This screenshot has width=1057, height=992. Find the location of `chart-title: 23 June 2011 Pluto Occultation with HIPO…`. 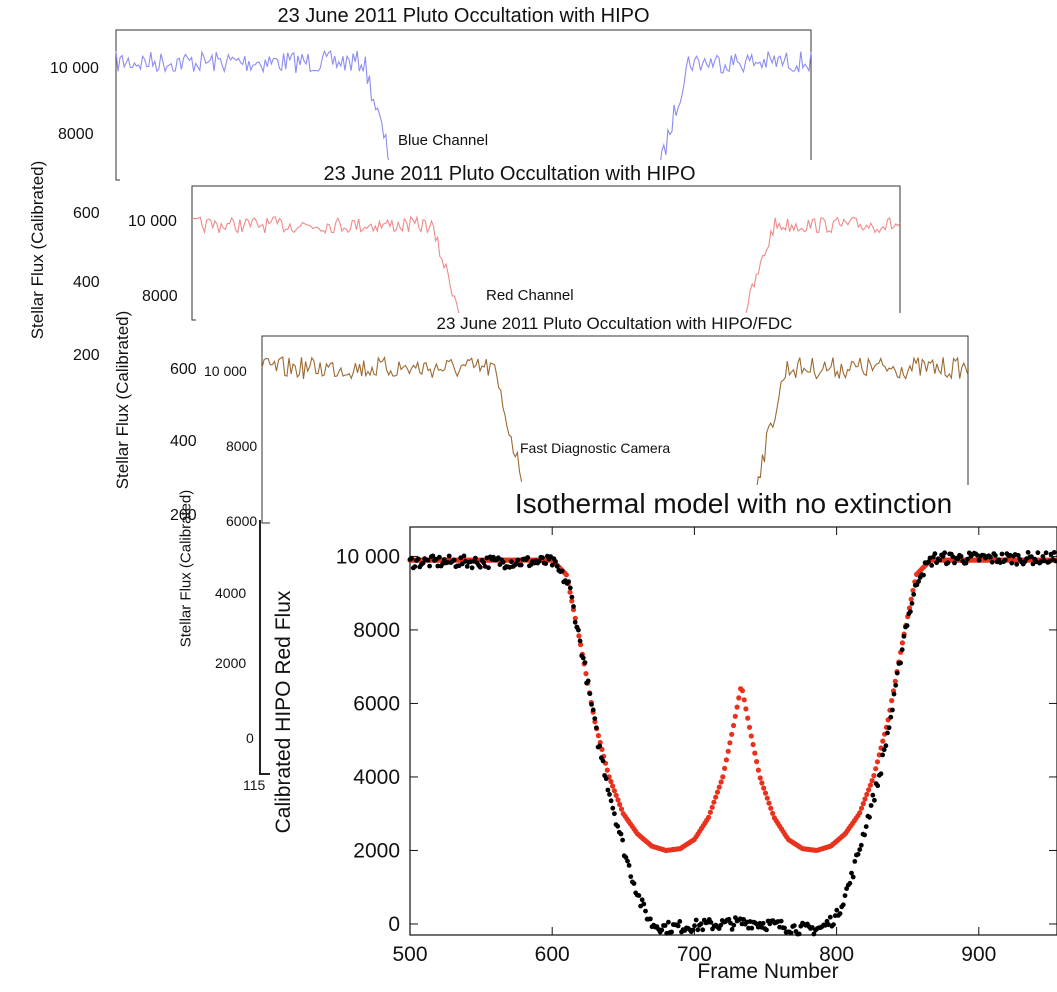

chart-title: 23 June 2011 Pluto Occultation with HIPO… is located at coordinates (614, 323).